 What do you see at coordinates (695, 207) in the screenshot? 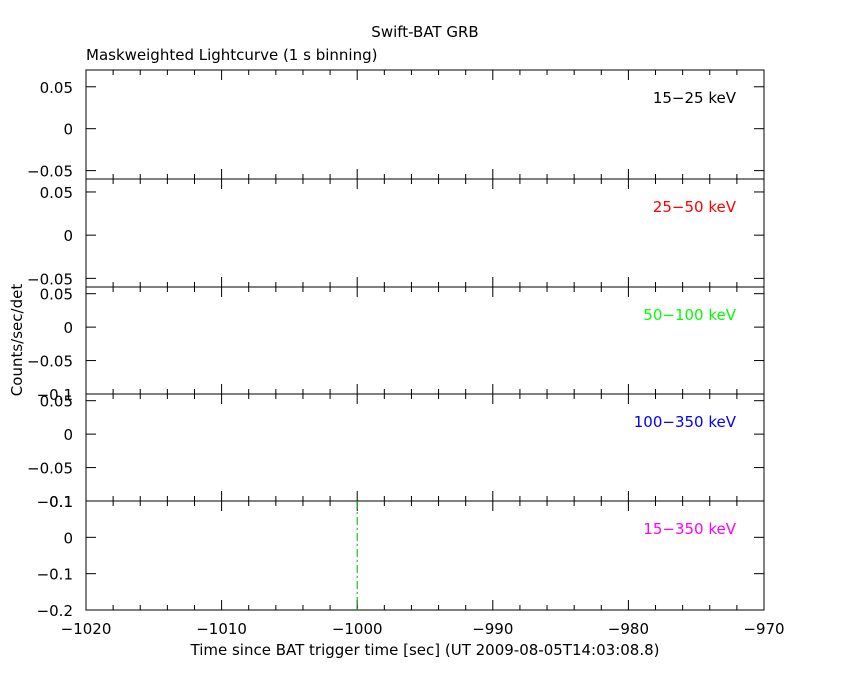
I see `energy-band-label: 25−50 keV` at bounding box center [695, 207].